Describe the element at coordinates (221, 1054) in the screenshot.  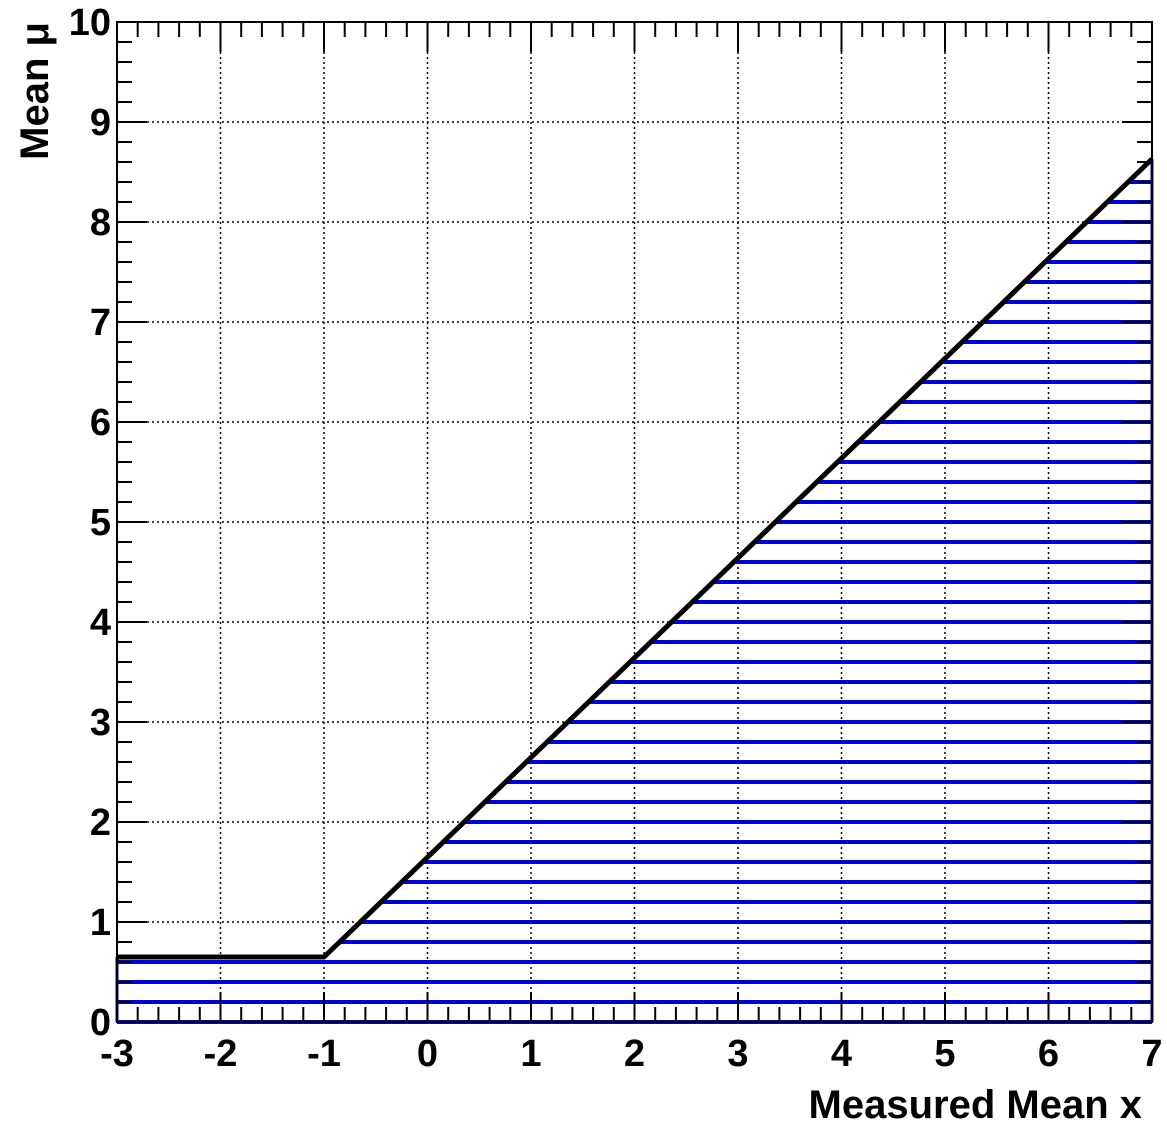
I see `x-tick-label: -2` at that location.